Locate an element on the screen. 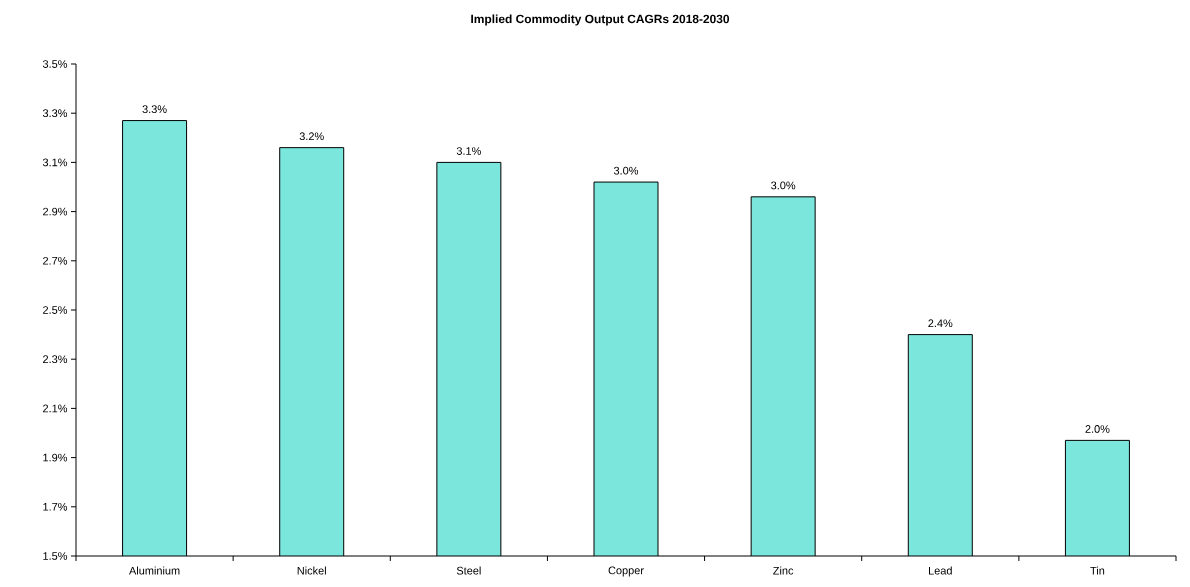  x-tick-label: Nickel is located at coordinates (311, 570).